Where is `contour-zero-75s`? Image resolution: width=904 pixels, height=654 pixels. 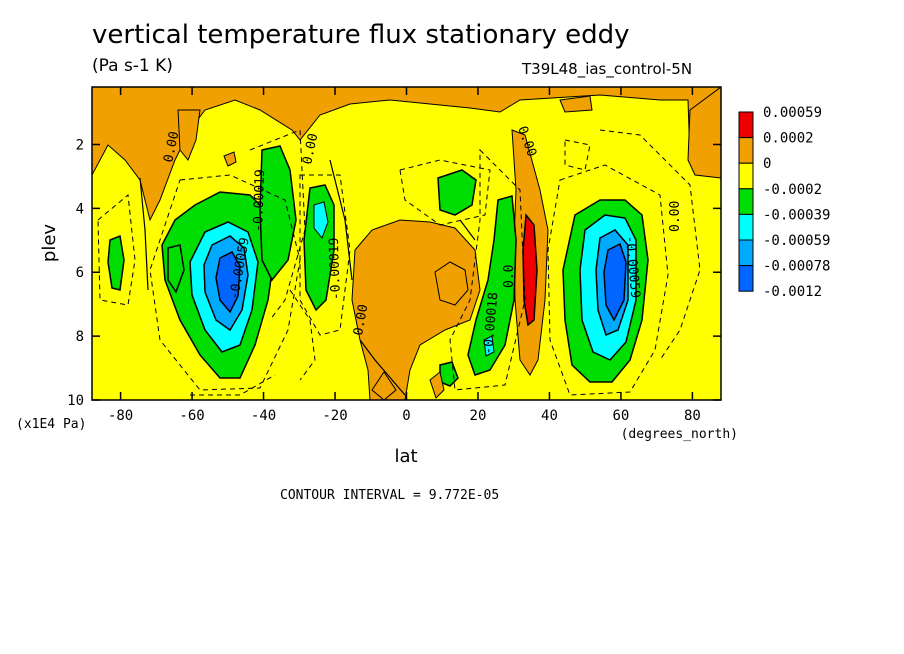 contour-zero-75s is located at coordinates (144, 234).